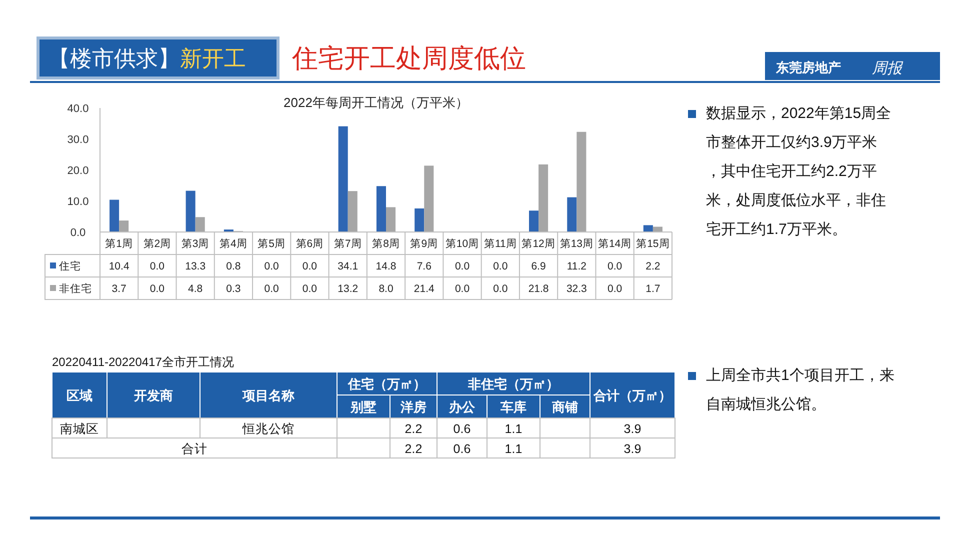 The image size is (960, 540). I want to click on data-label: 6.9, so click(538, 266).